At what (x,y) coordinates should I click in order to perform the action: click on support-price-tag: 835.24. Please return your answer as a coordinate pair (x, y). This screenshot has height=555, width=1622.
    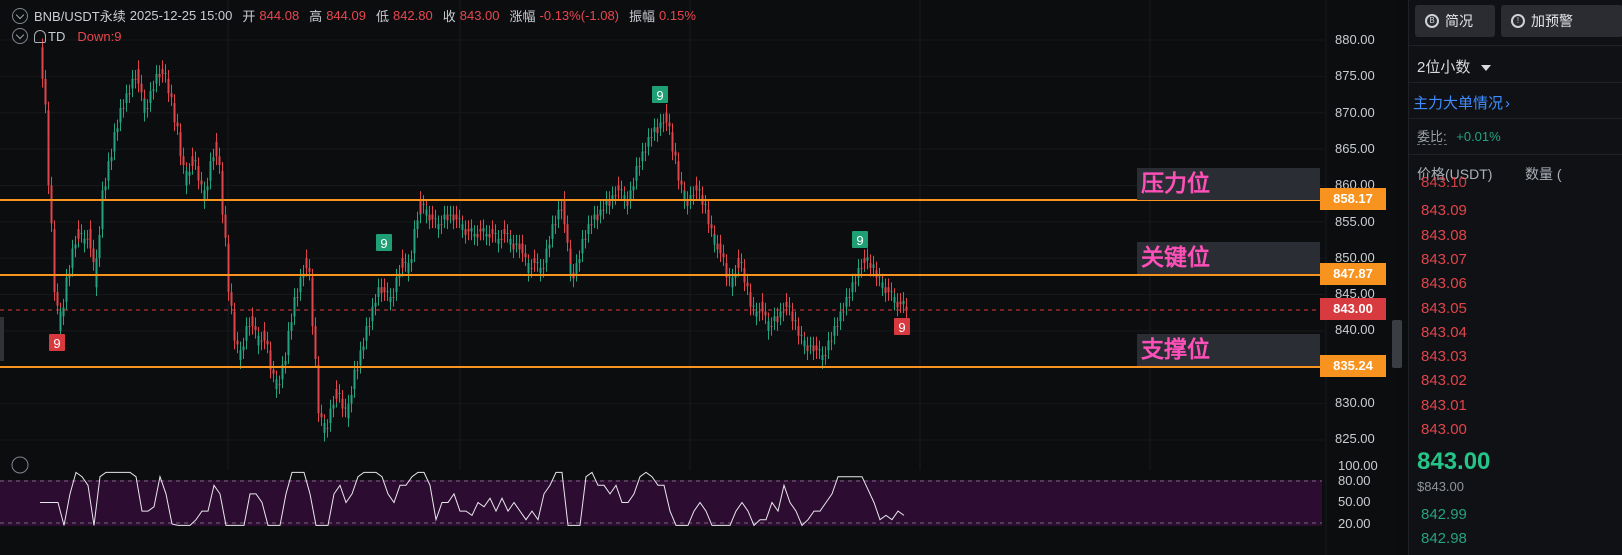
    Looking at the image, I should click on (1353, 366).